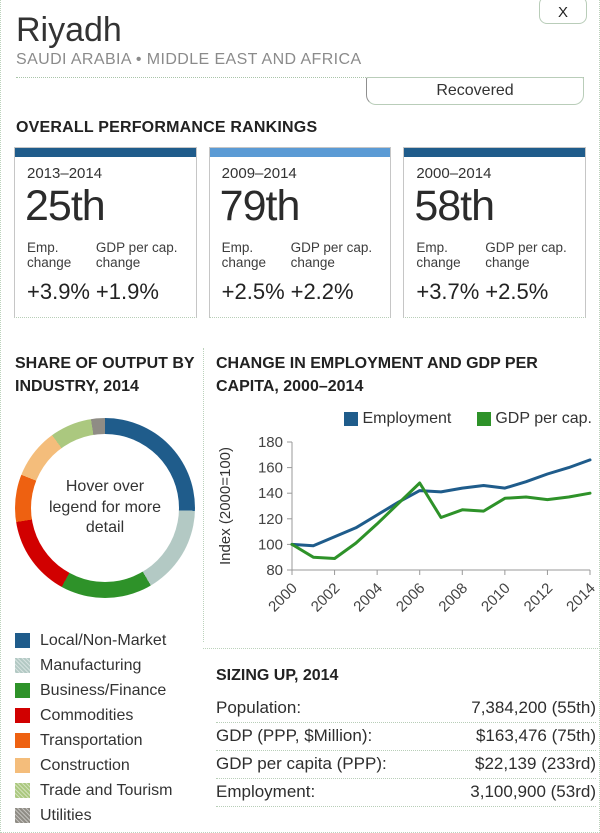 The width and height of the screenshot is (600, 833). I want to click on legend-item-label: Local/Non-Market, so click(103, 640).